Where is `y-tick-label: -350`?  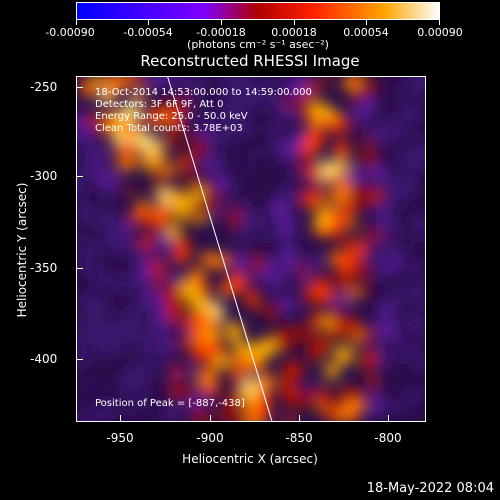 y-tick-label: -350 is located at coordinates (44, 268).